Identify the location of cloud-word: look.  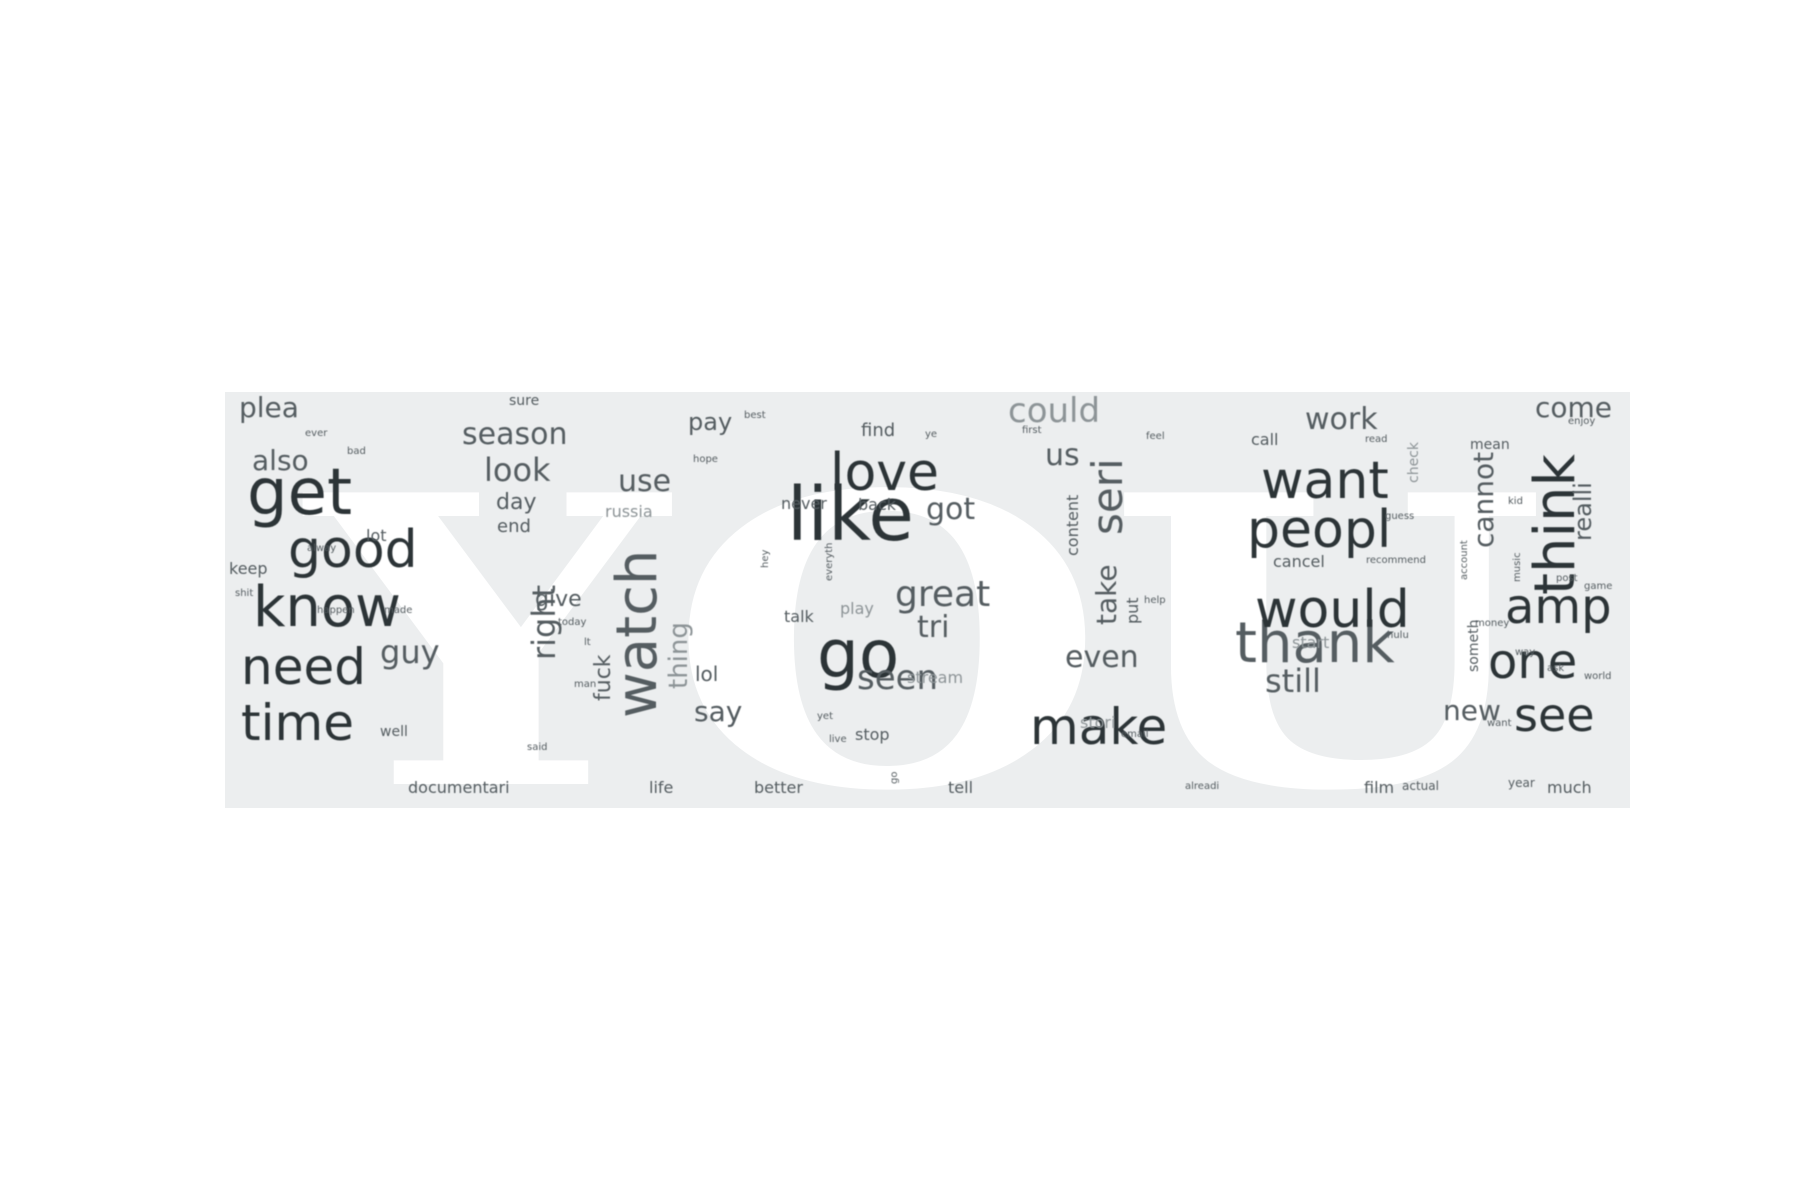
(517, 470).